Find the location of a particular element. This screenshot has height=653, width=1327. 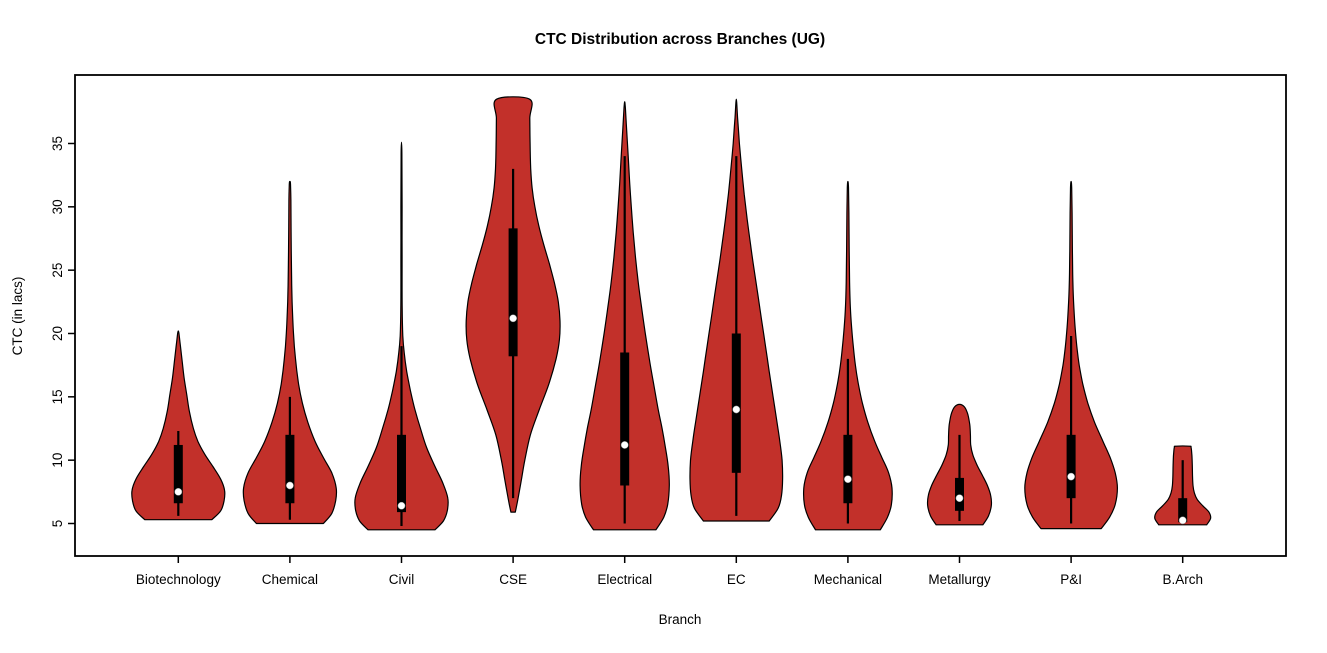

x-tick-label: P&I is located at coordinates (1071, 579).